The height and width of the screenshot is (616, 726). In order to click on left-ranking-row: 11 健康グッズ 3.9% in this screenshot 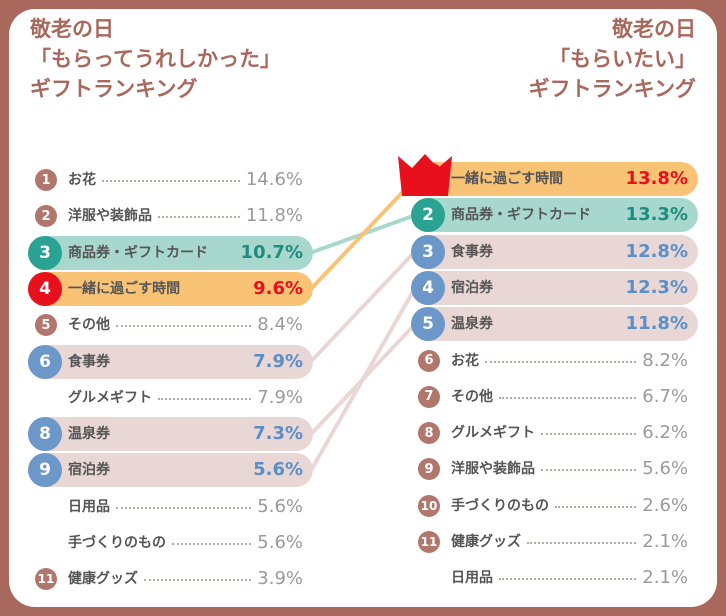, I will do `click(170, 579)`.